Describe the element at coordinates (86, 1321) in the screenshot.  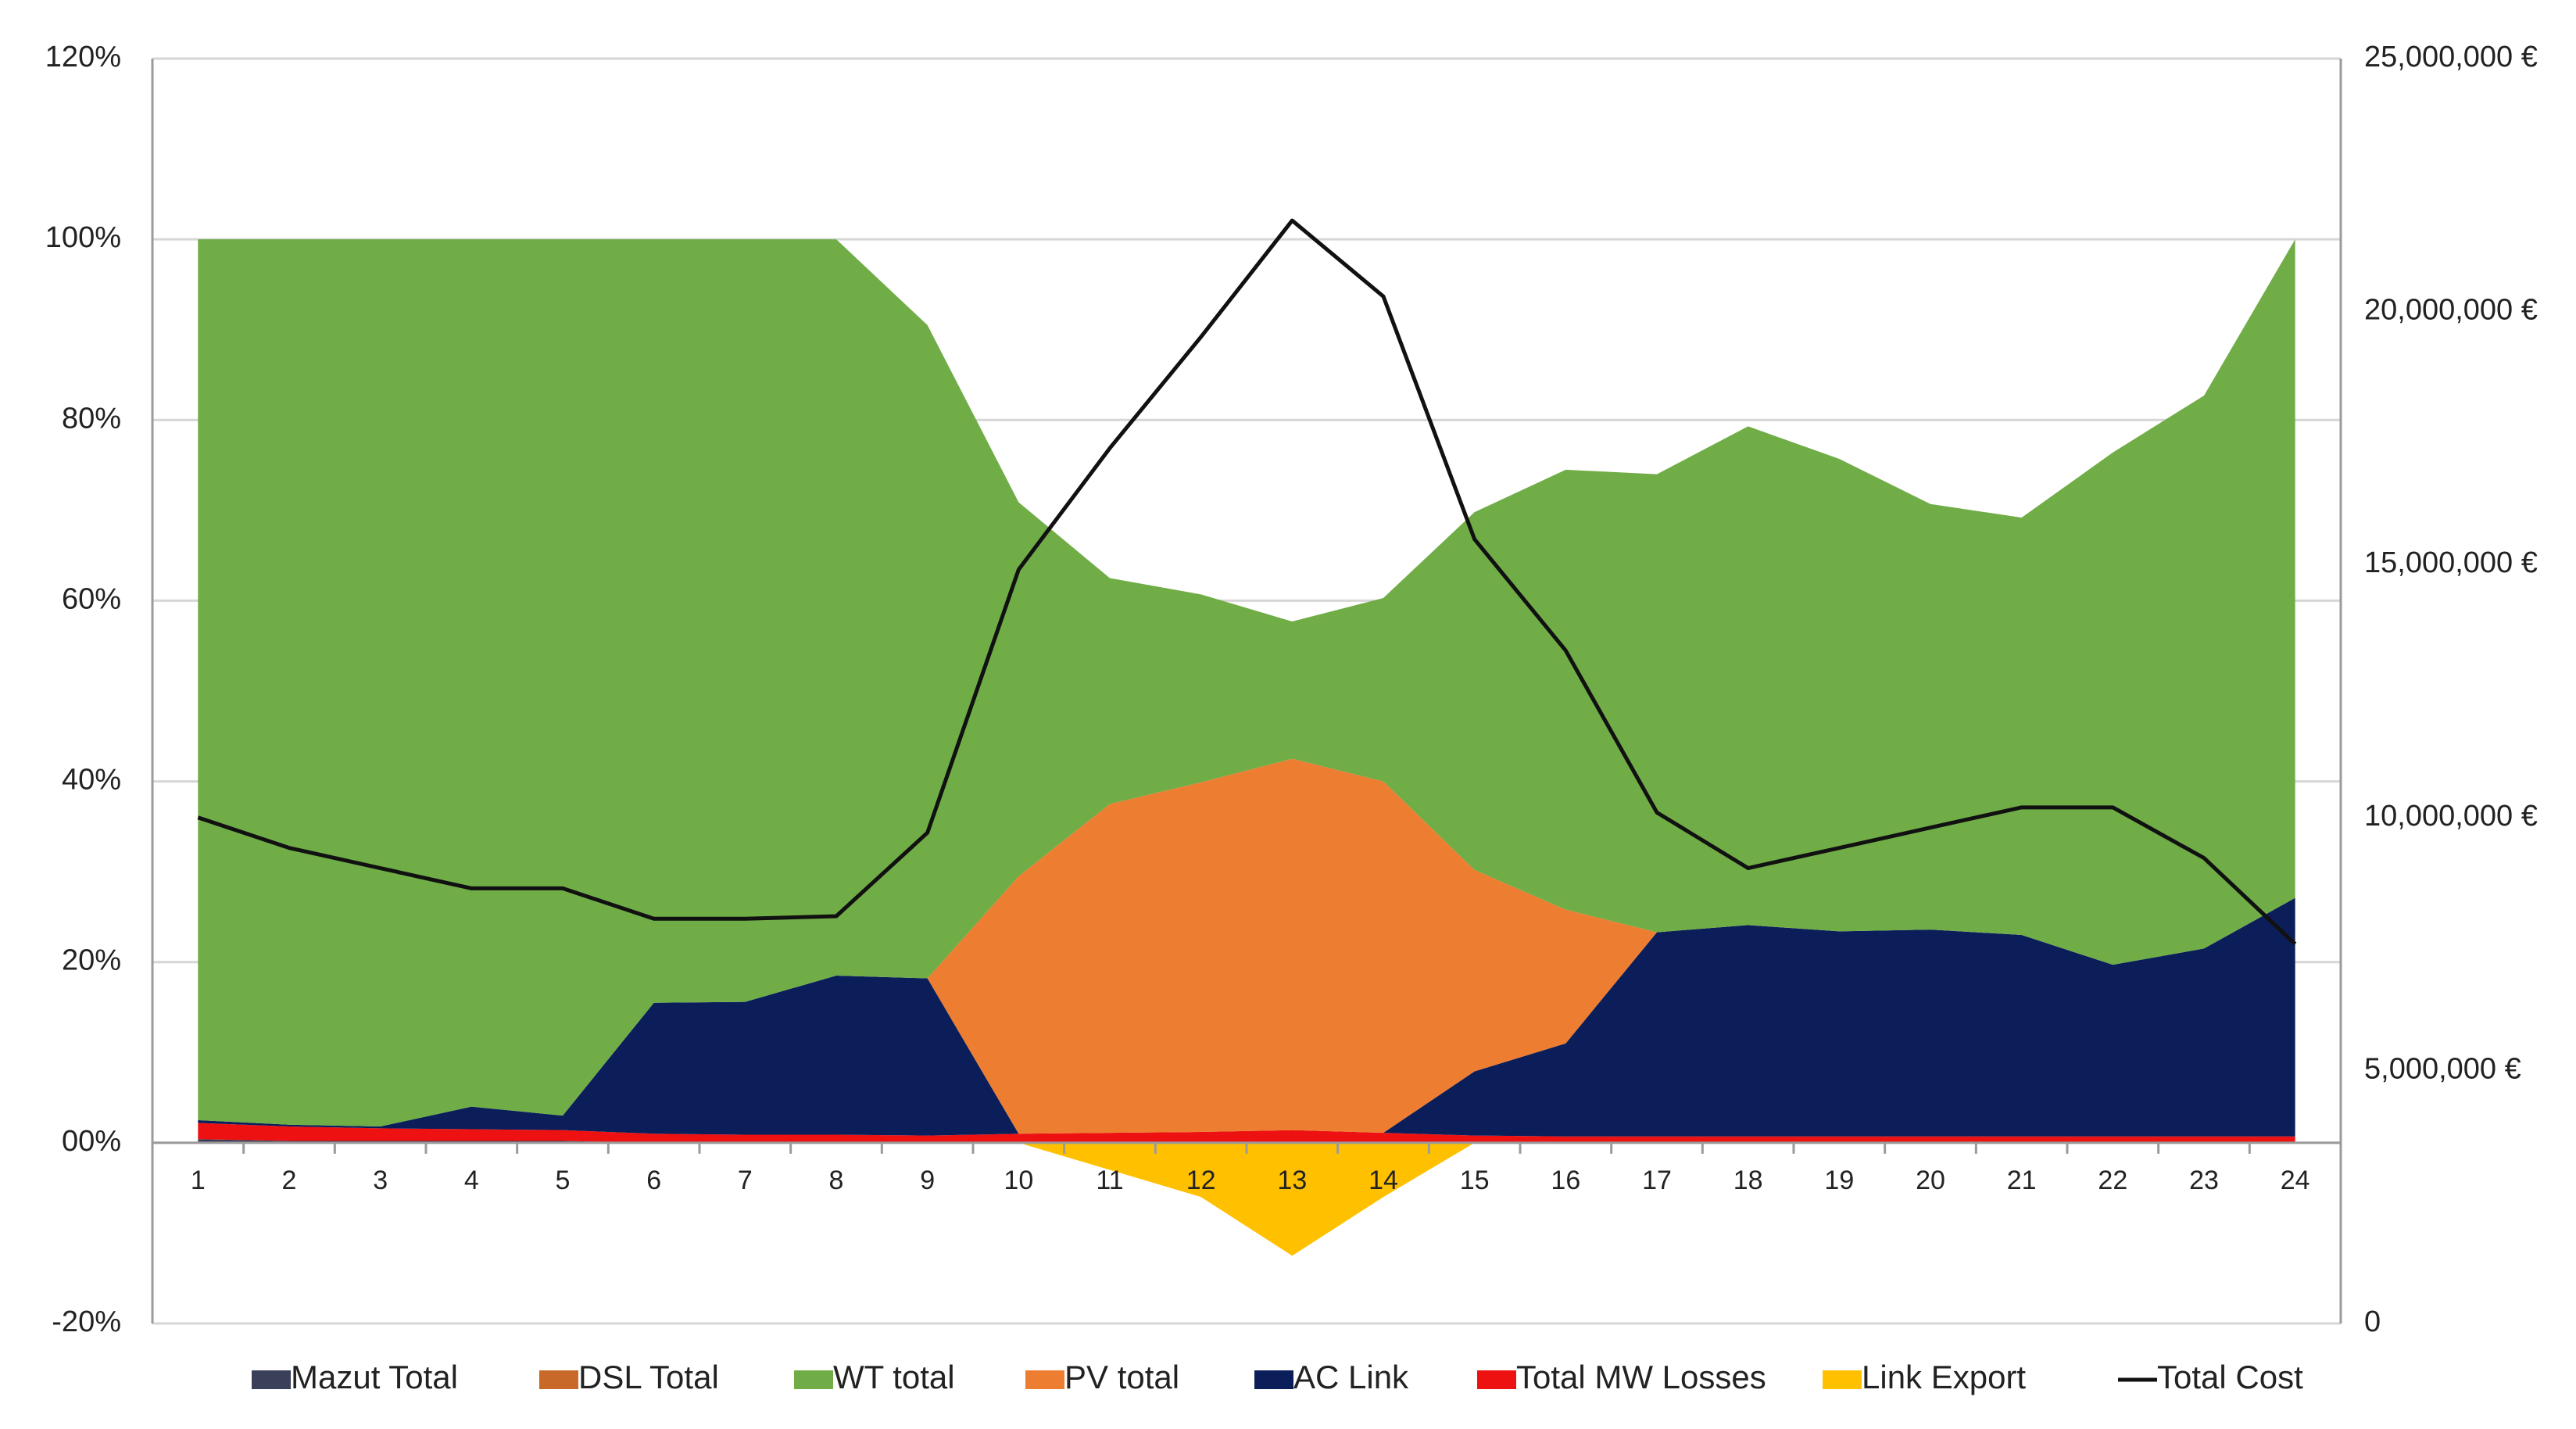
I see `y-left-tick-label: -20%` at that location.